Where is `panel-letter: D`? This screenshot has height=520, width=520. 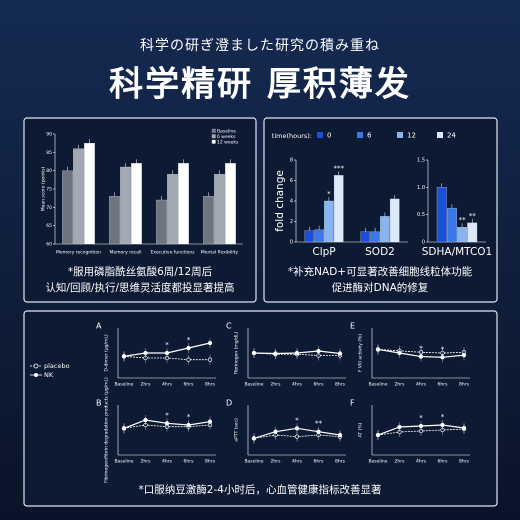 panel-letter: D is located at coordinates (229, 403).